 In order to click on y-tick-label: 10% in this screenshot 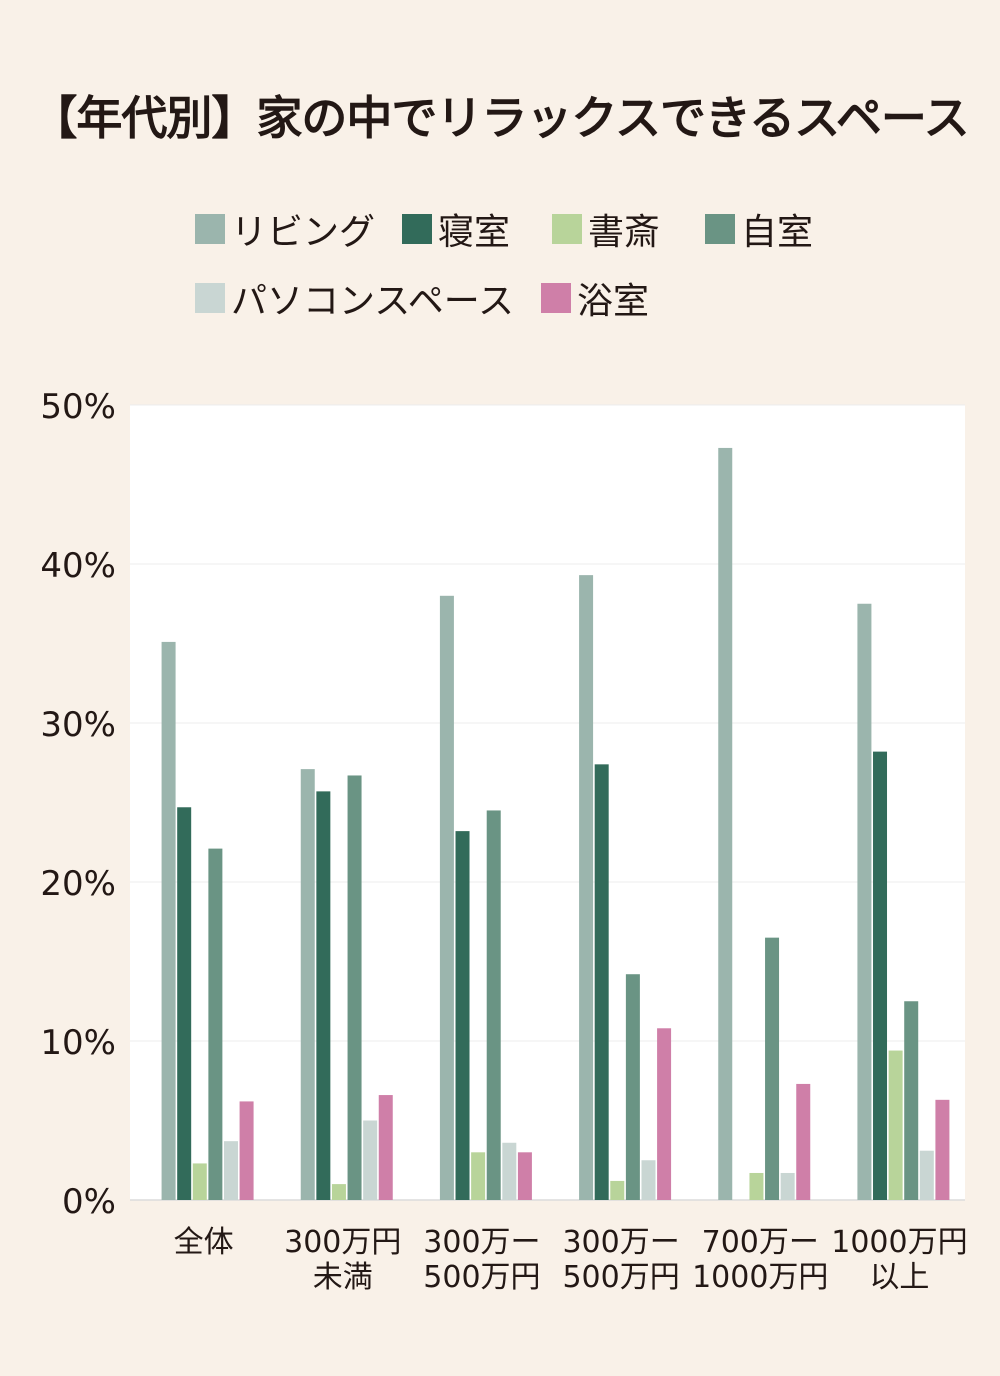, I will do `click(78, 1043)`.